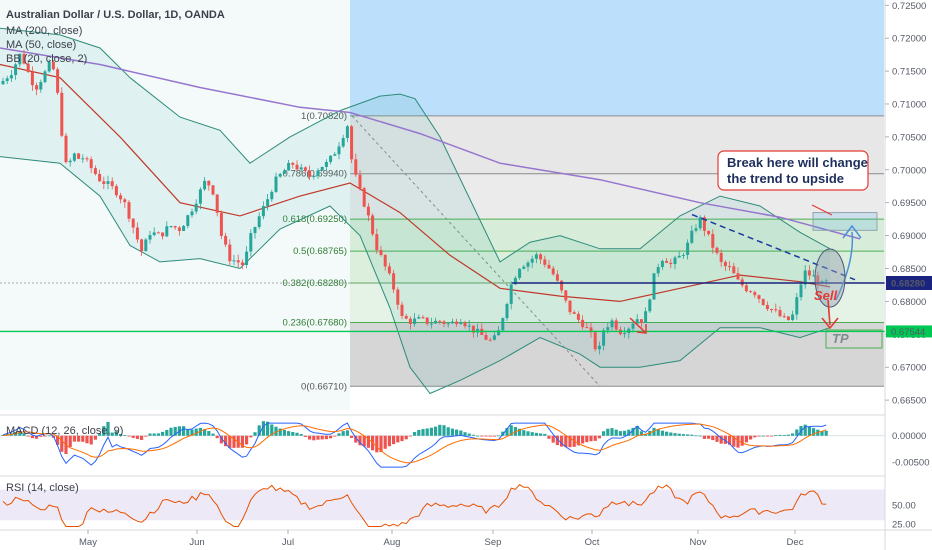 This screenshot has height=550, width=932. I want to click on indicator-ma200-label: MA (200, close), so click(44, 31).